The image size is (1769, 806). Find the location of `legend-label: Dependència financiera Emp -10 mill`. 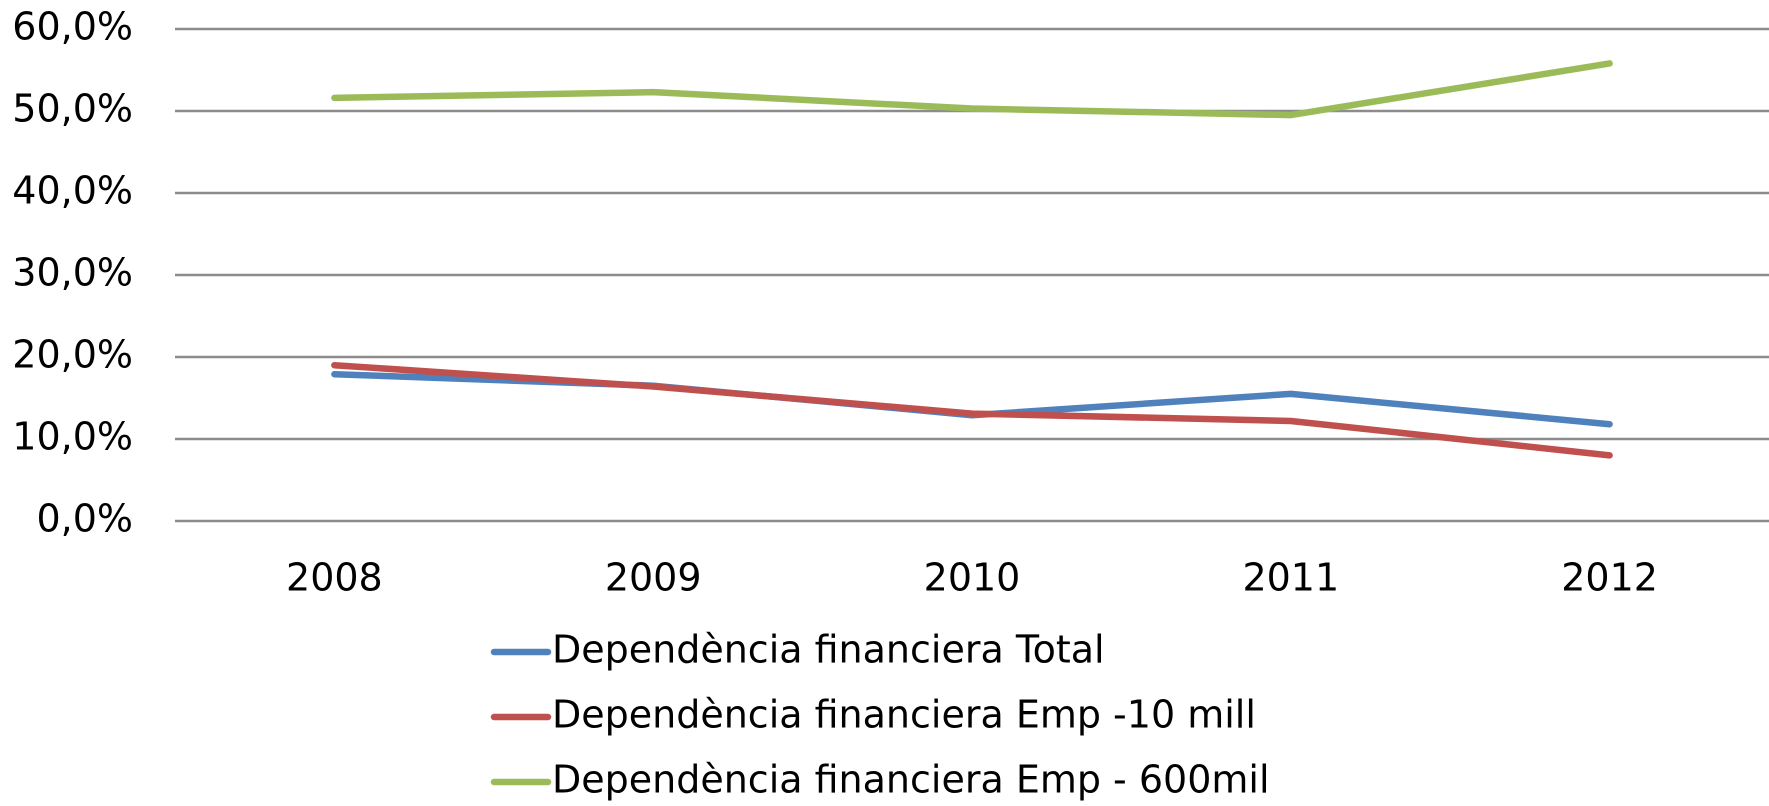

legend-label: Dependència financiera Emp -10 mill is located at coordinates (904, 715).